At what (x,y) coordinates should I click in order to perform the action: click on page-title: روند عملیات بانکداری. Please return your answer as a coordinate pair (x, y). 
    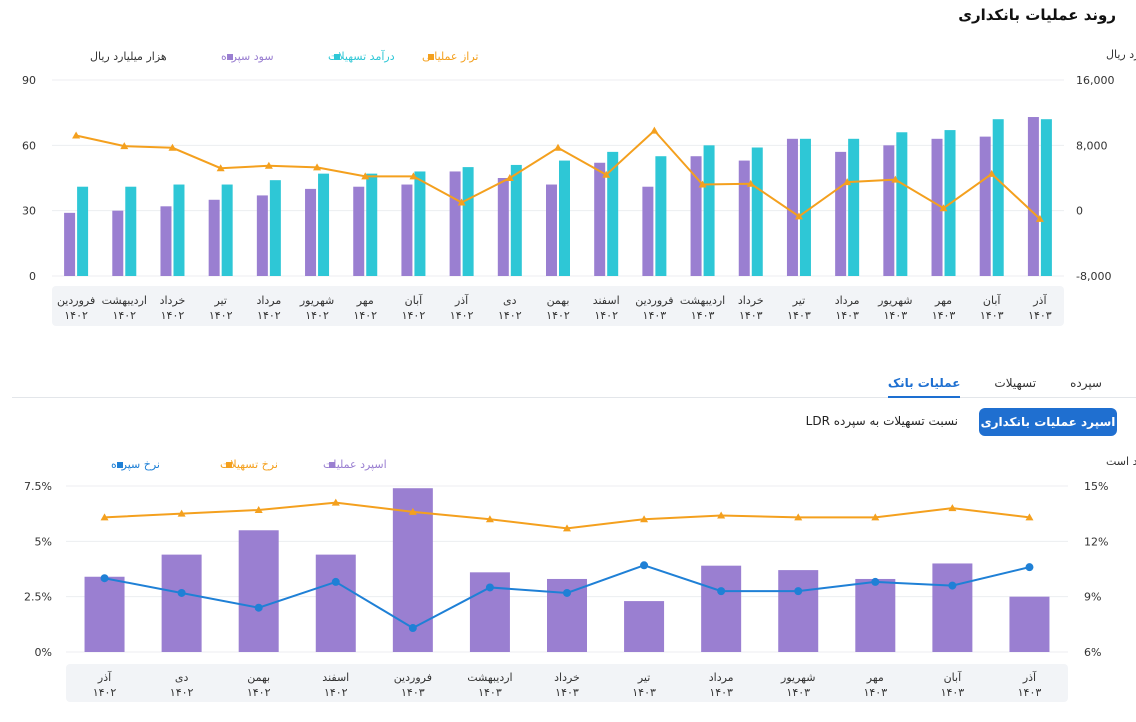
    Looking at the image, I should click on (1037, 15).